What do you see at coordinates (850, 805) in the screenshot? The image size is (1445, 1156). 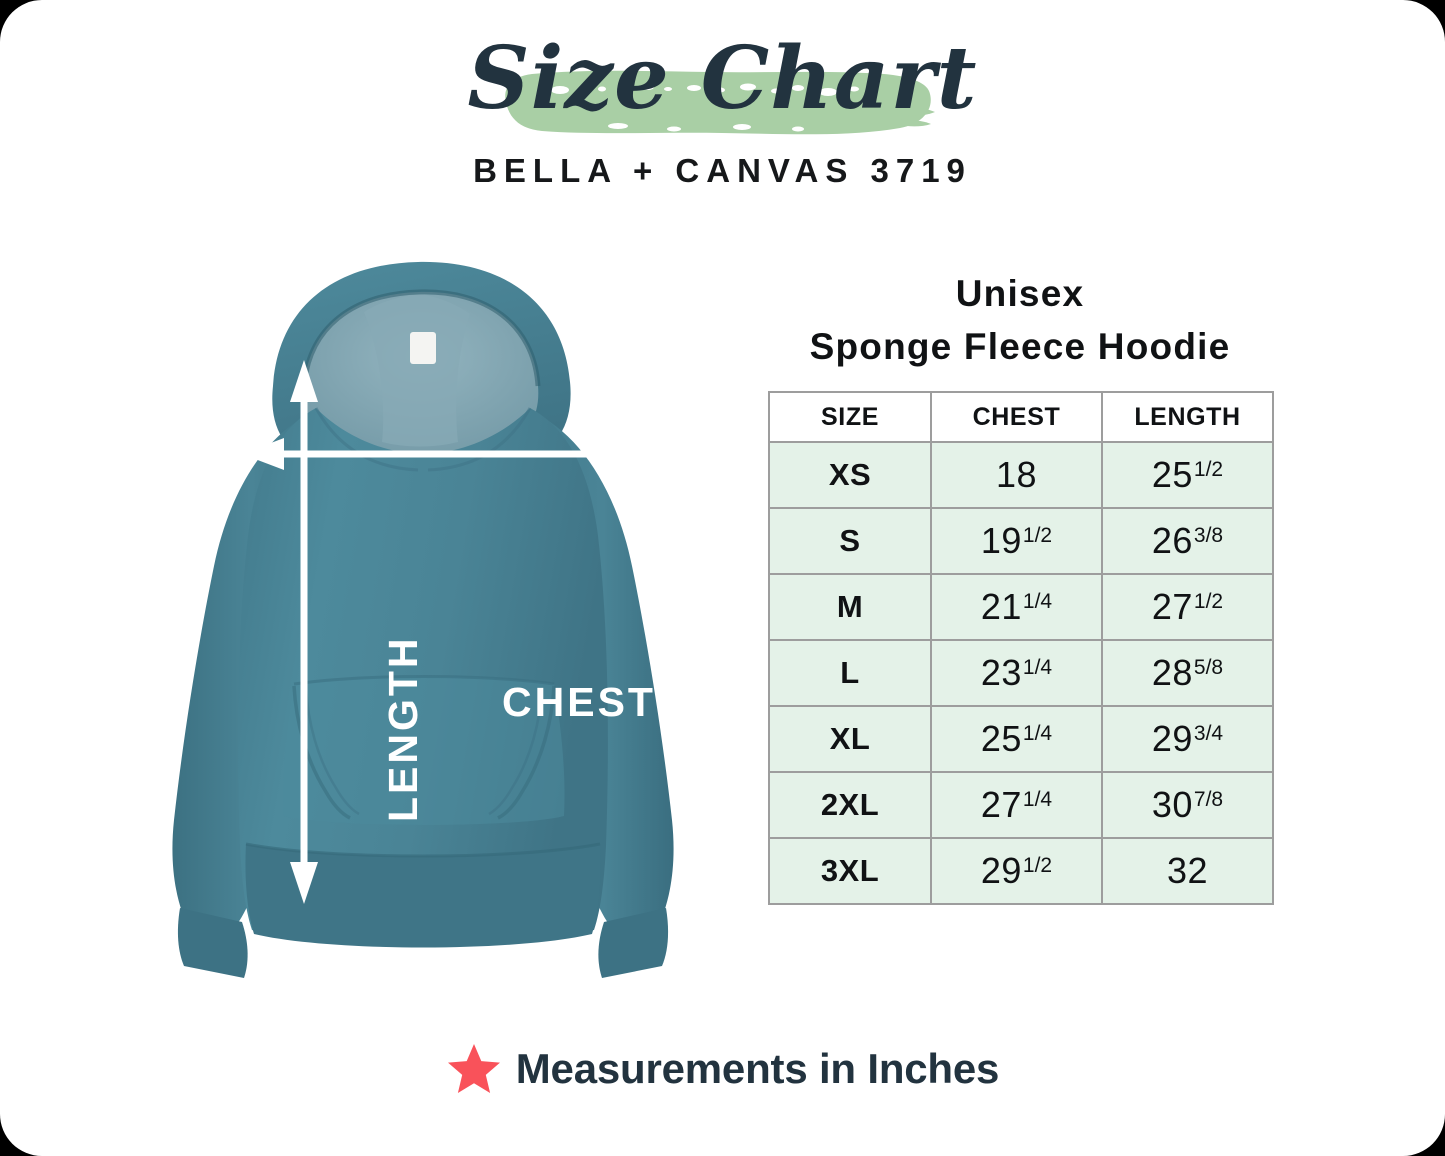 I see `cell-size: 2XL` at bounding box center [850, 805].